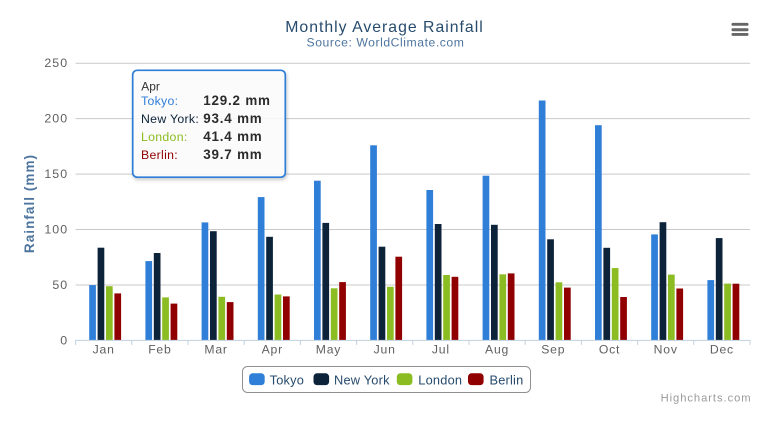  Describe the element at coordinates (56, 63) in the screenshot. I see `svg-text: 250` at that location.